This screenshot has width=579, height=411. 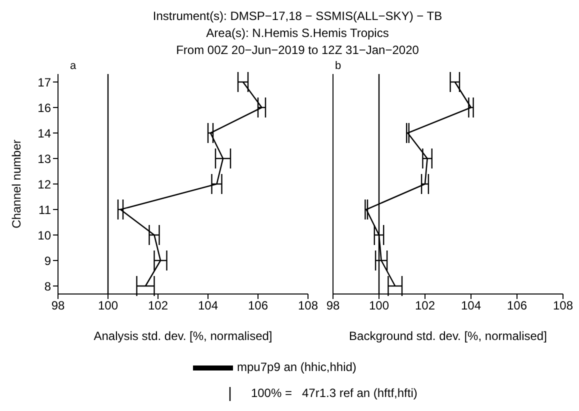 What do you see at coordinates (45, 209) in the screenshot?
I see `y-tick-label: 11` at bounding box center [45, 209].